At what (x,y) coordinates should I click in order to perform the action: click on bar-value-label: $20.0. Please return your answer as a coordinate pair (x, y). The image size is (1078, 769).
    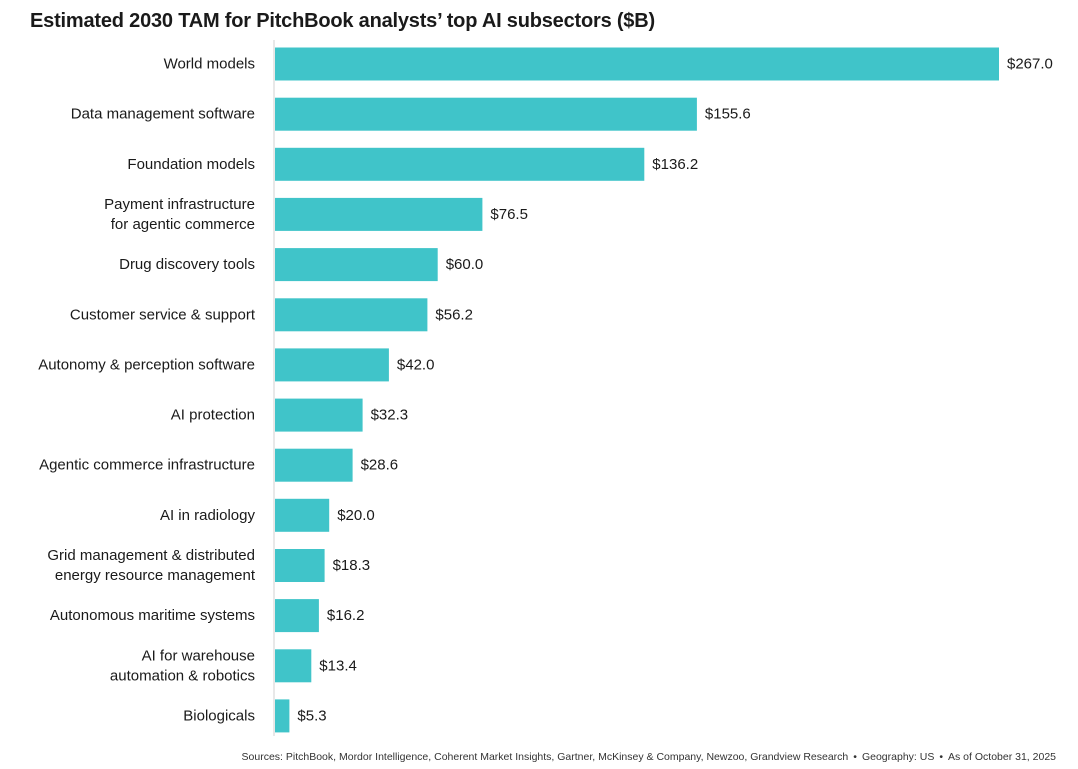
    Looking at the image, I should click on (356, 515).